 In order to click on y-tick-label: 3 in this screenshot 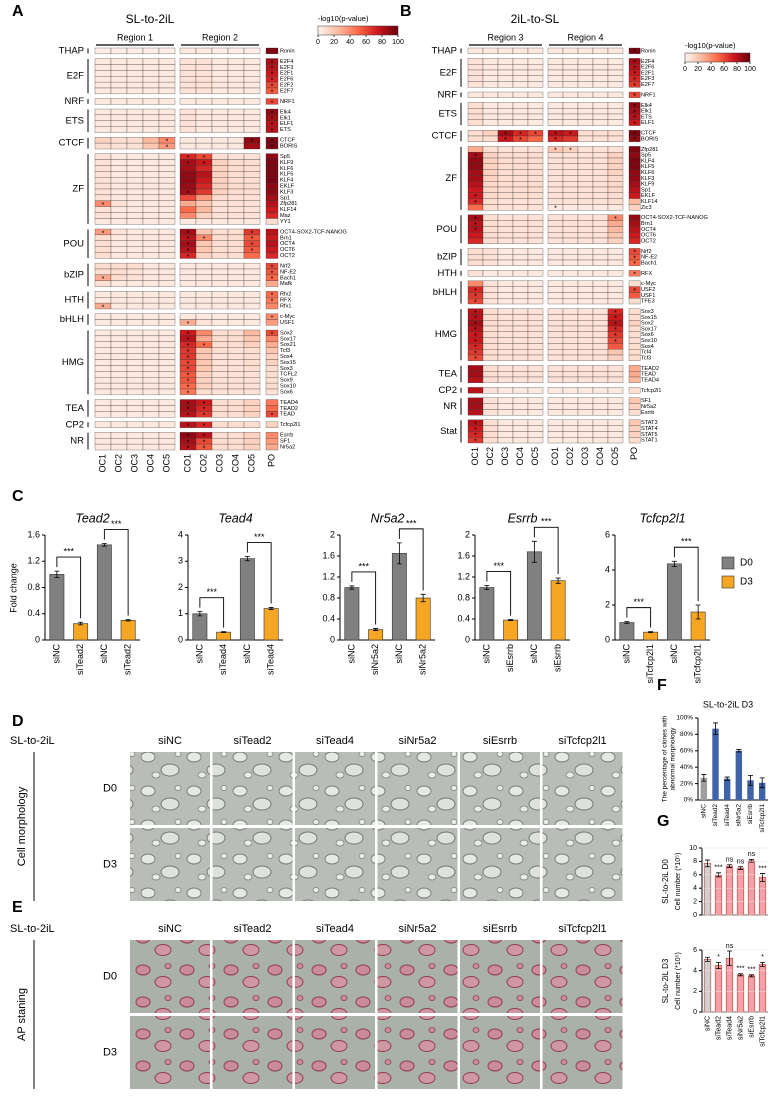, I will do `click(180, 561)`.